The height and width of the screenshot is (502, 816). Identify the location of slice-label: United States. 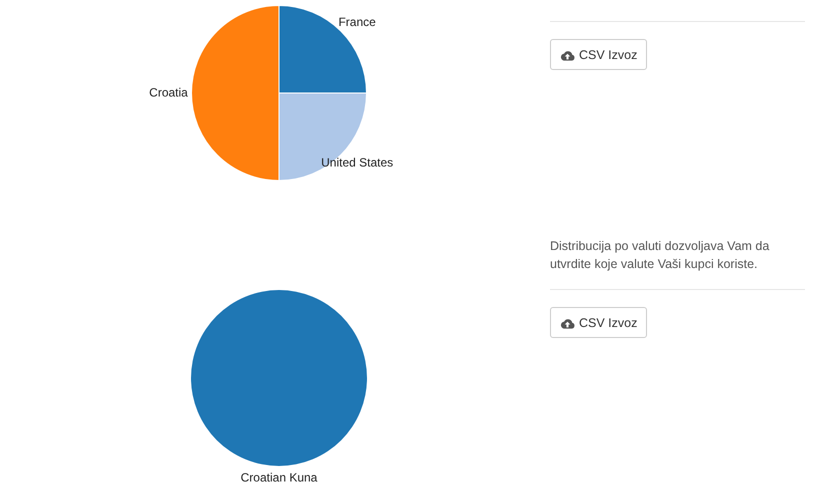
(357, 163).